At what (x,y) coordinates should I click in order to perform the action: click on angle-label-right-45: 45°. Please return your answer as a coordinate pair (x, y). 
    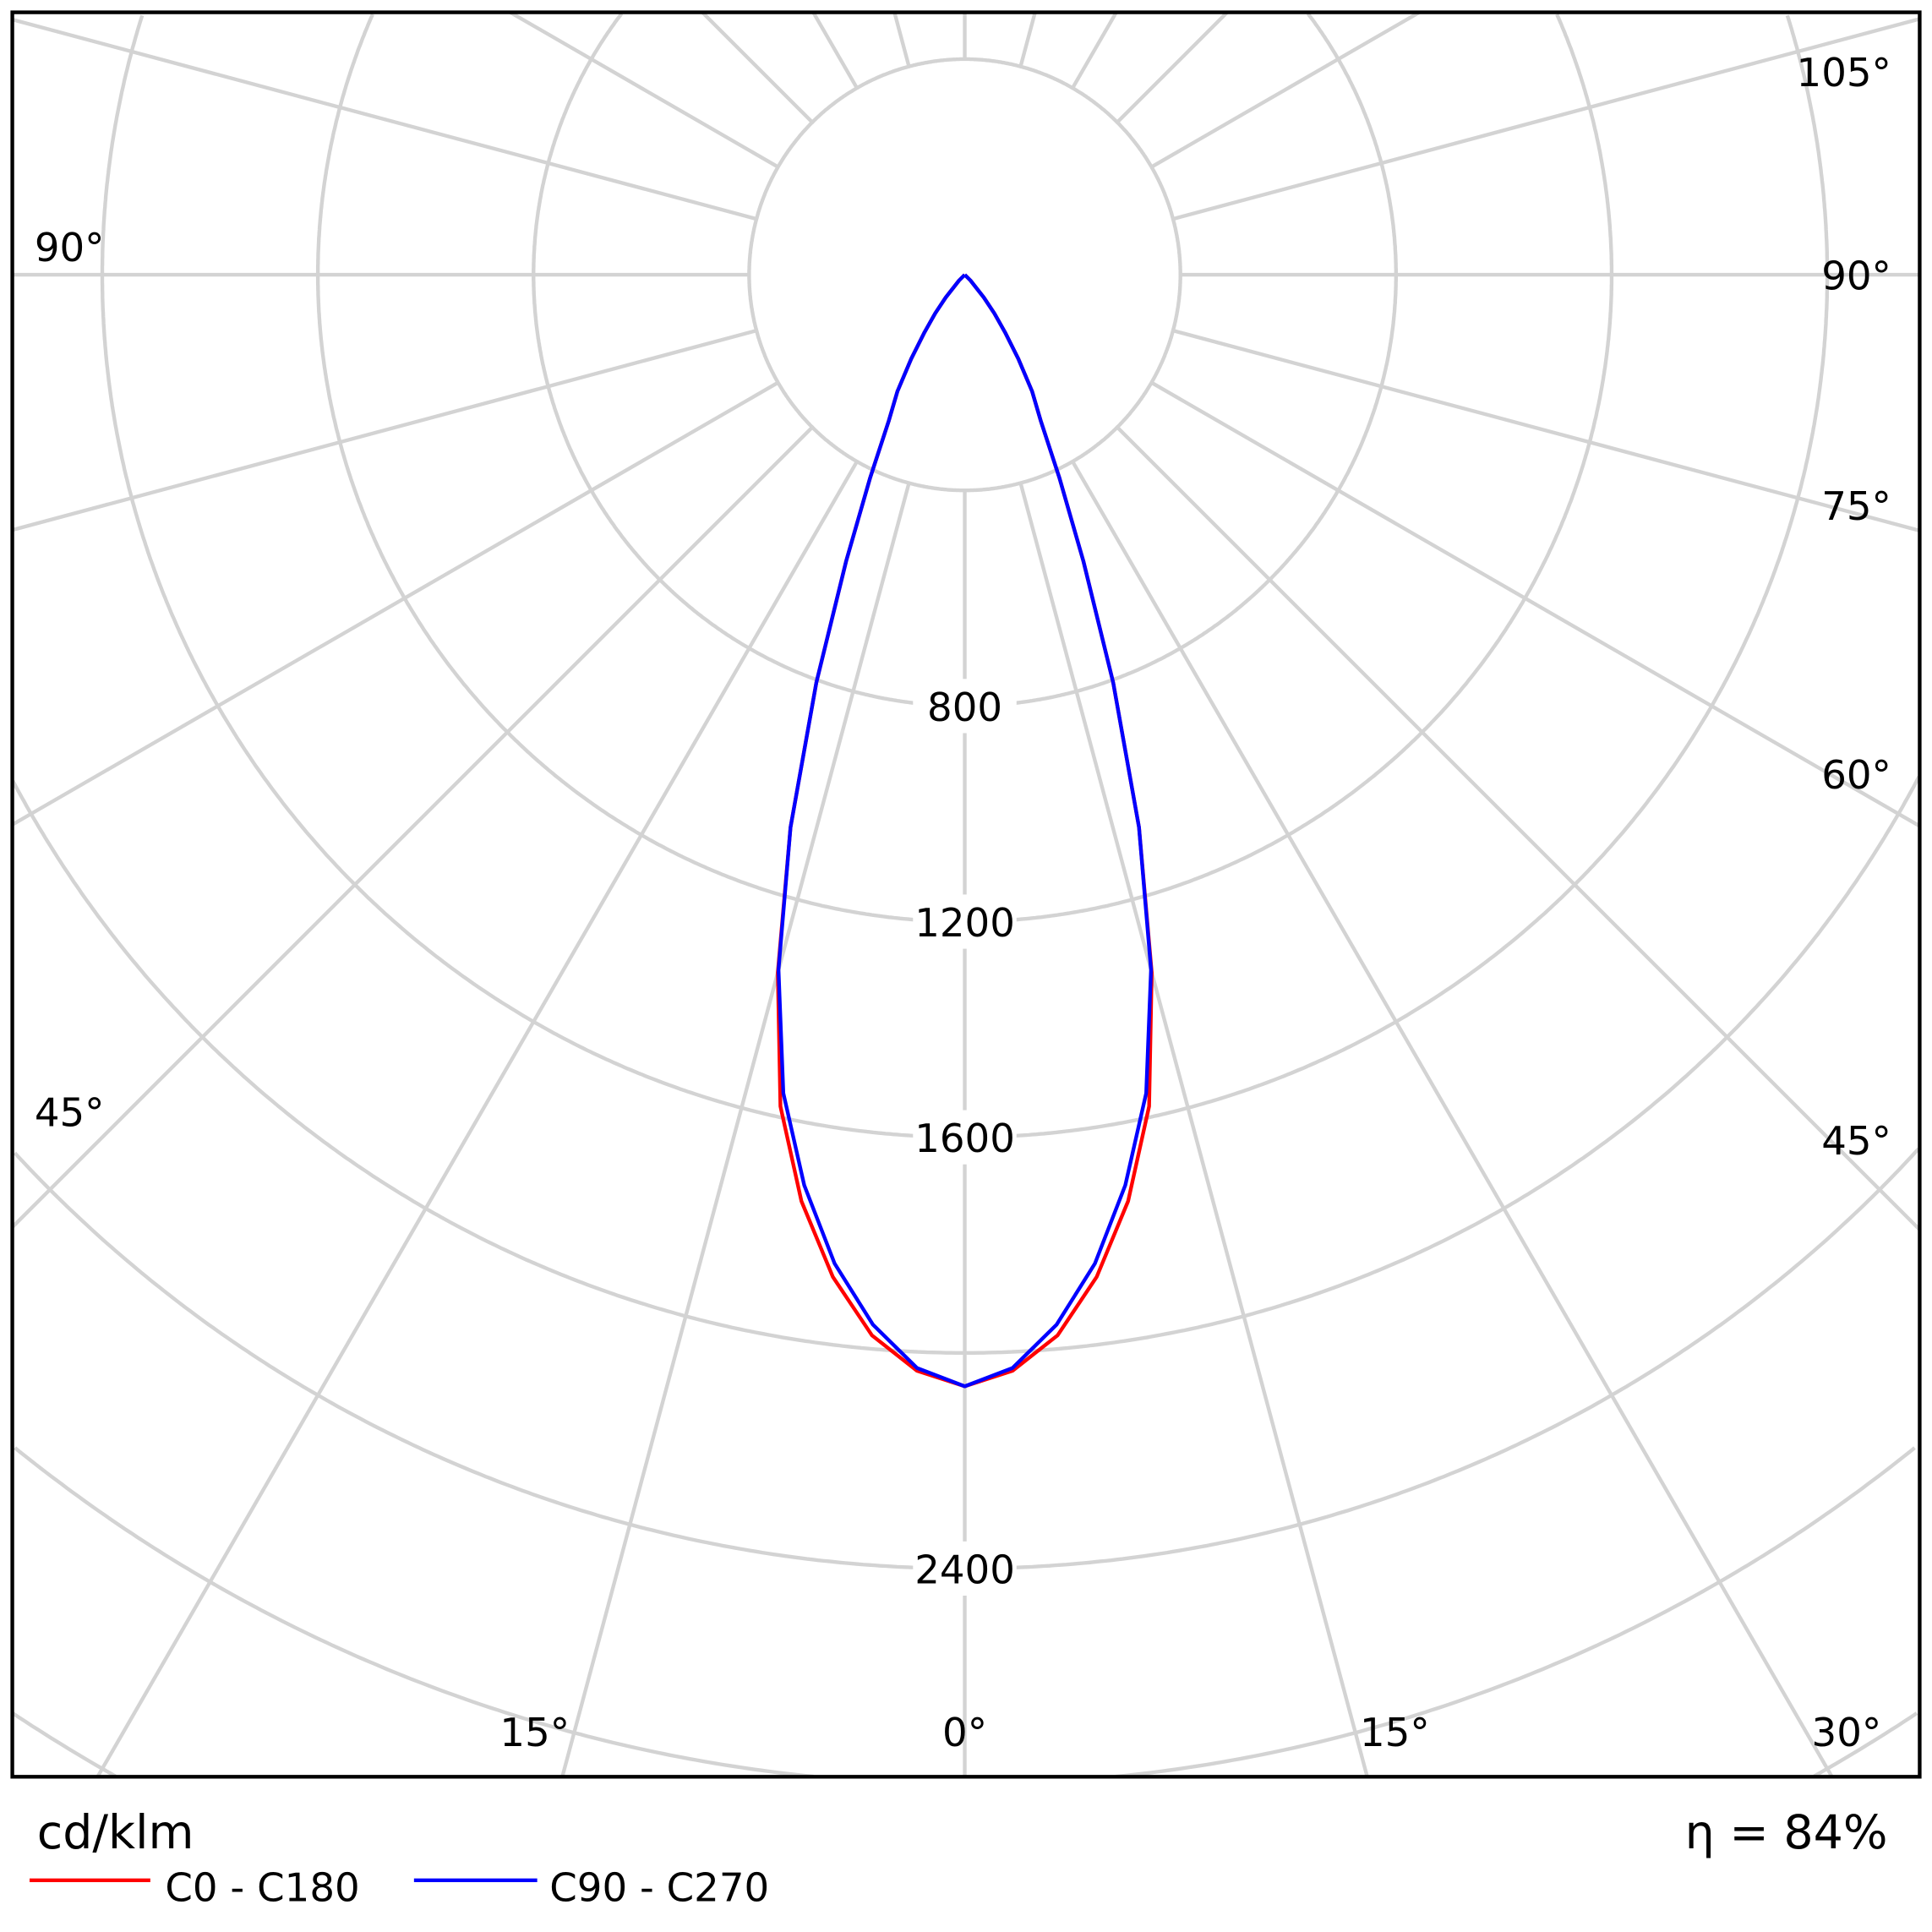
    Looking at the image, I should click on (1856, 1142).